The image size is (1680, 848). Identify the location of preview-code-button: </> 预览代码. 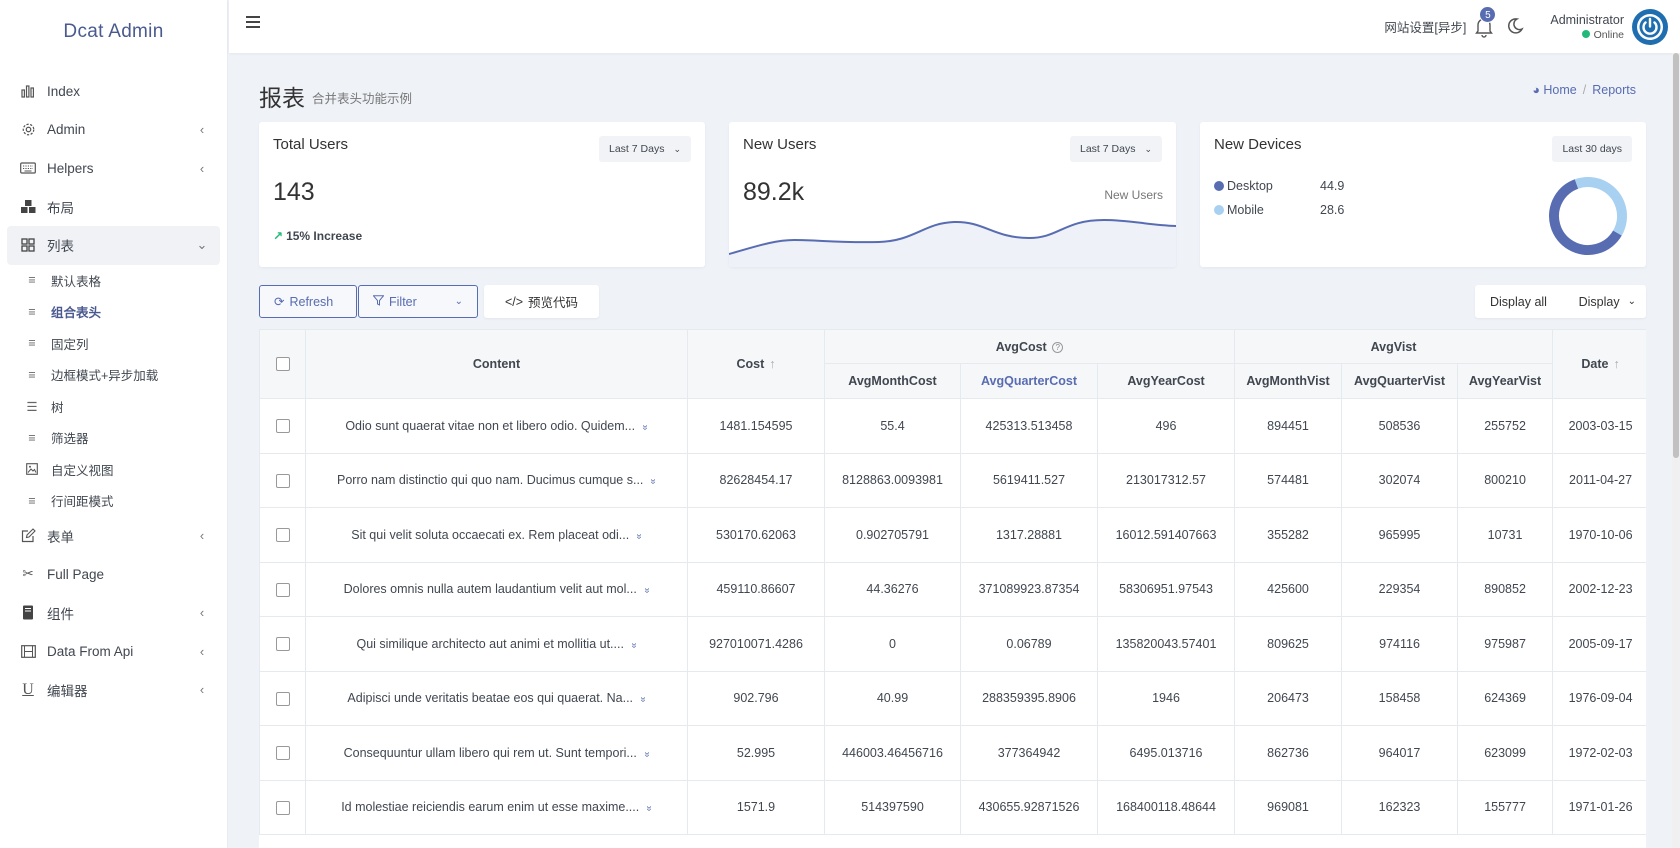
(541, 301).